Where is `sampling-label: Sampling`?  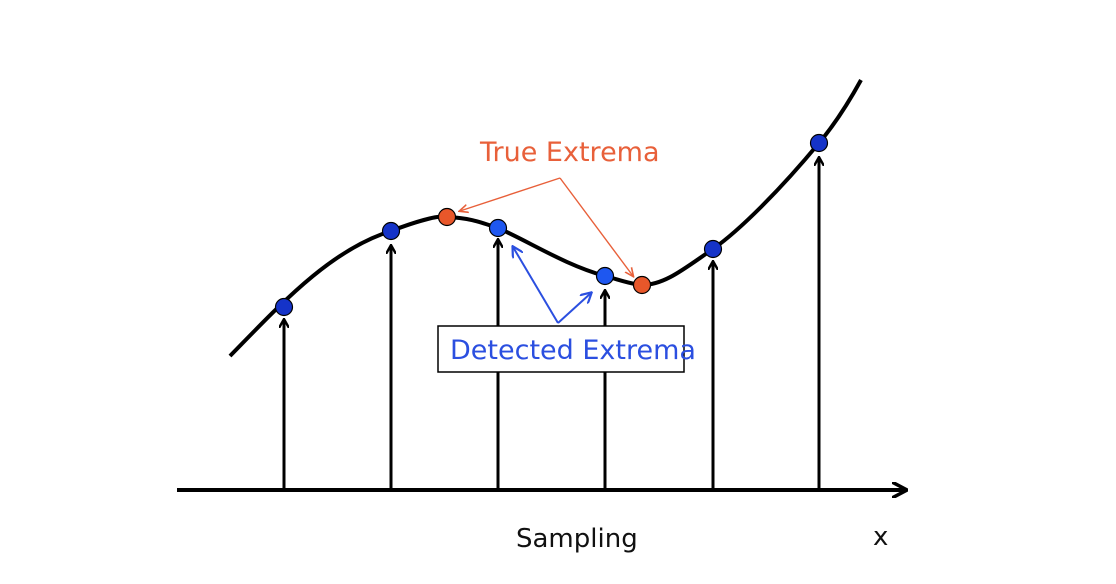 sampling-label: Sampling is located at coordinates (577, 539).